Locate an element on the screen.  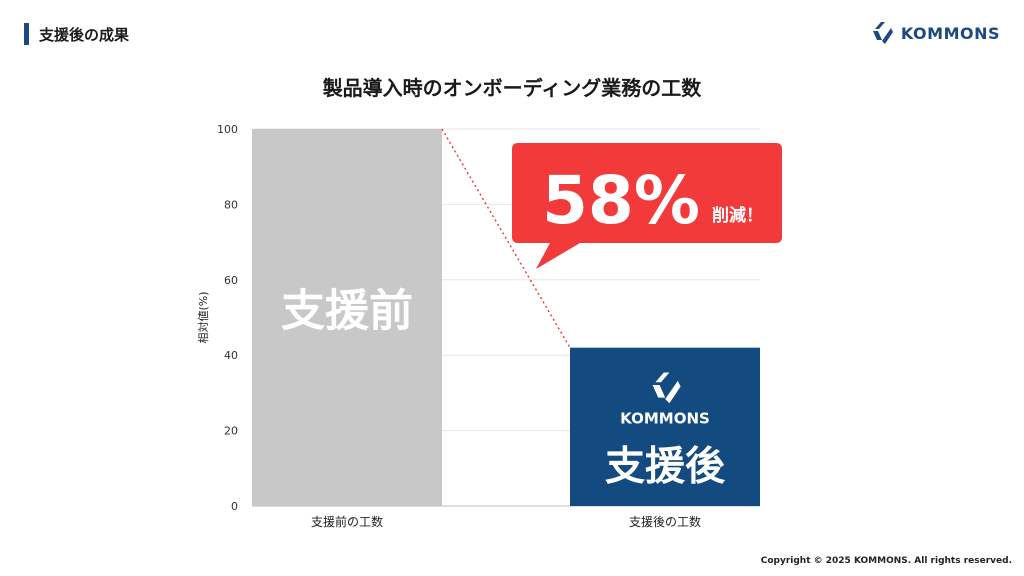
section-header: 支援後の成果 is located at coordinates (76, 34).